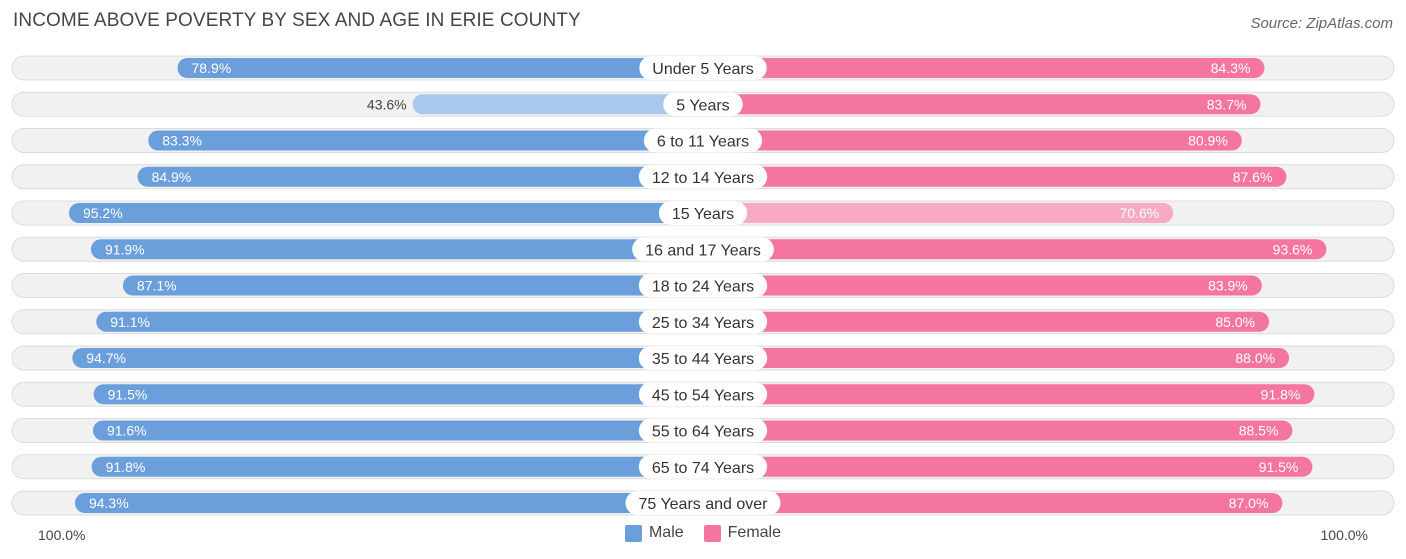  What do you see at coordinates (1281, 394) in the screenshot?
I see `female-value-label: 91.8%` at bounding box center [1281, 394].